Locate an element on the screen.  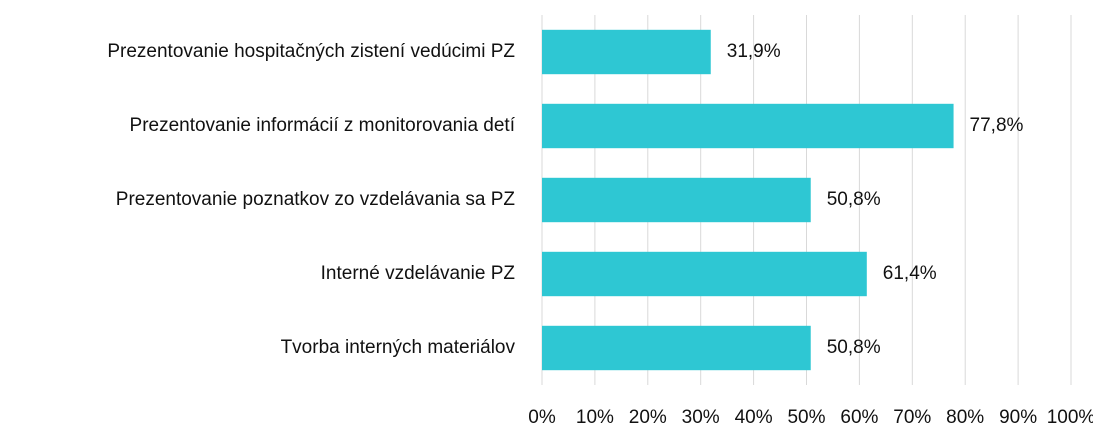
value-label: 77,8% is located at coordinates (997, 125).